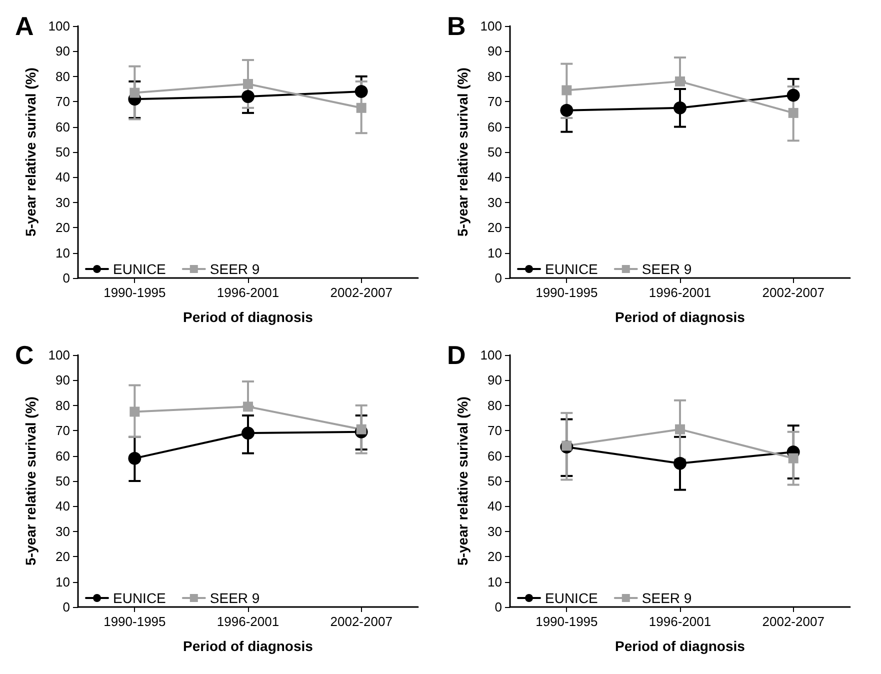 This screenshot has height=674, width=881. Describe the element at coordinates (456, 26) in the screenshot. I see `chart-title: B` at that location.